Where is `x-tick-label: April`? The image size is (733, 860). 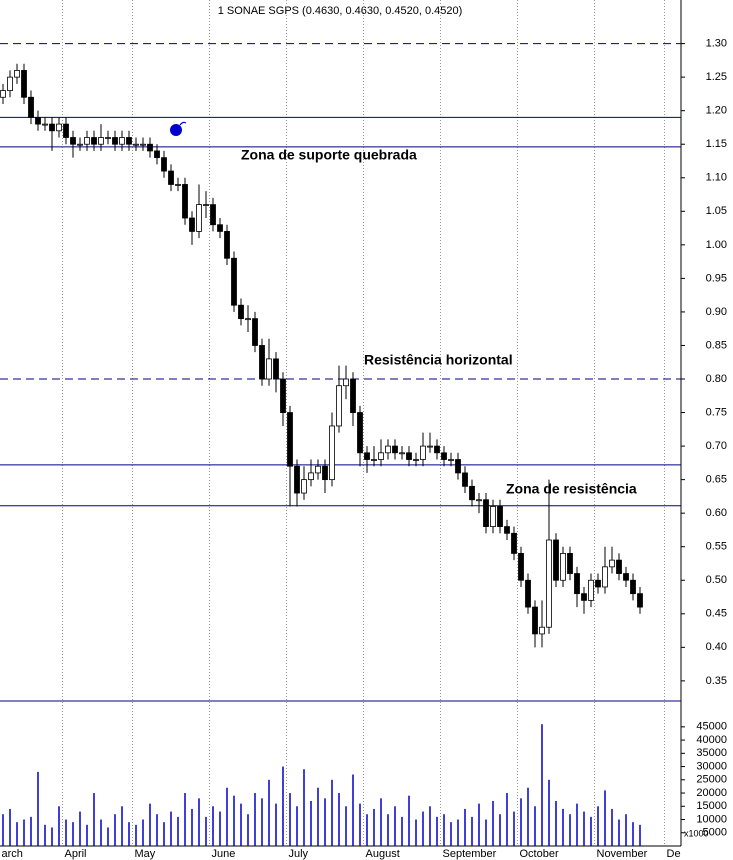 x-tick-label: April is located at coordinates (76, 854).